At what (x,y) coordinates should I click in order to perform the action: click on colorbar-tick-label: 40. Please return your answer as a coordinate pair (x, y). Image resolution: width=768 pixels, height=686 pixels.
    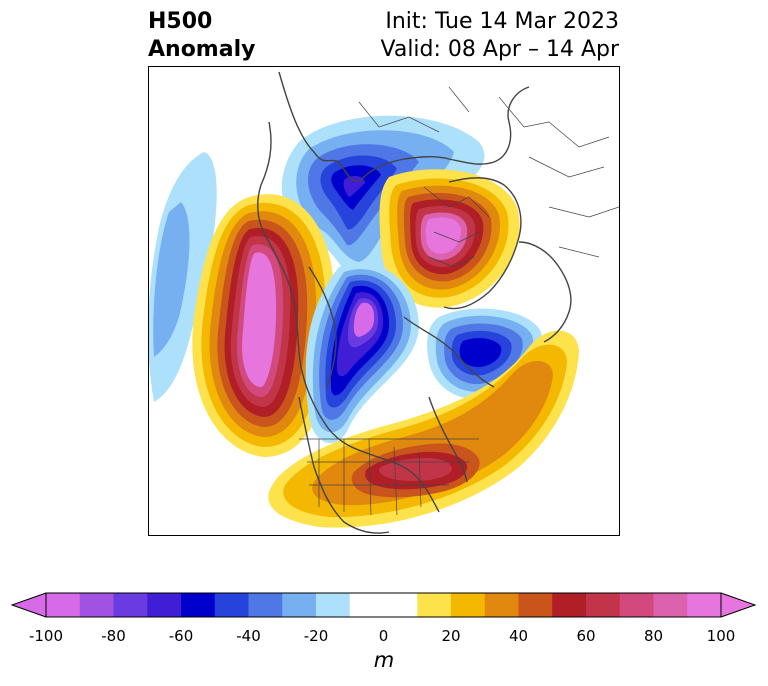
    Looking at the image, I should click on (518, 636).